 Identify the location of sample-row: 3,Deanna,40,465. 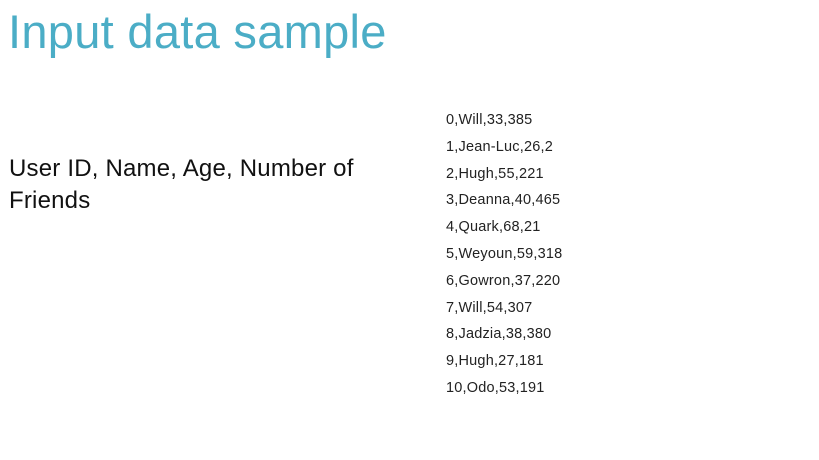
(503, 200).